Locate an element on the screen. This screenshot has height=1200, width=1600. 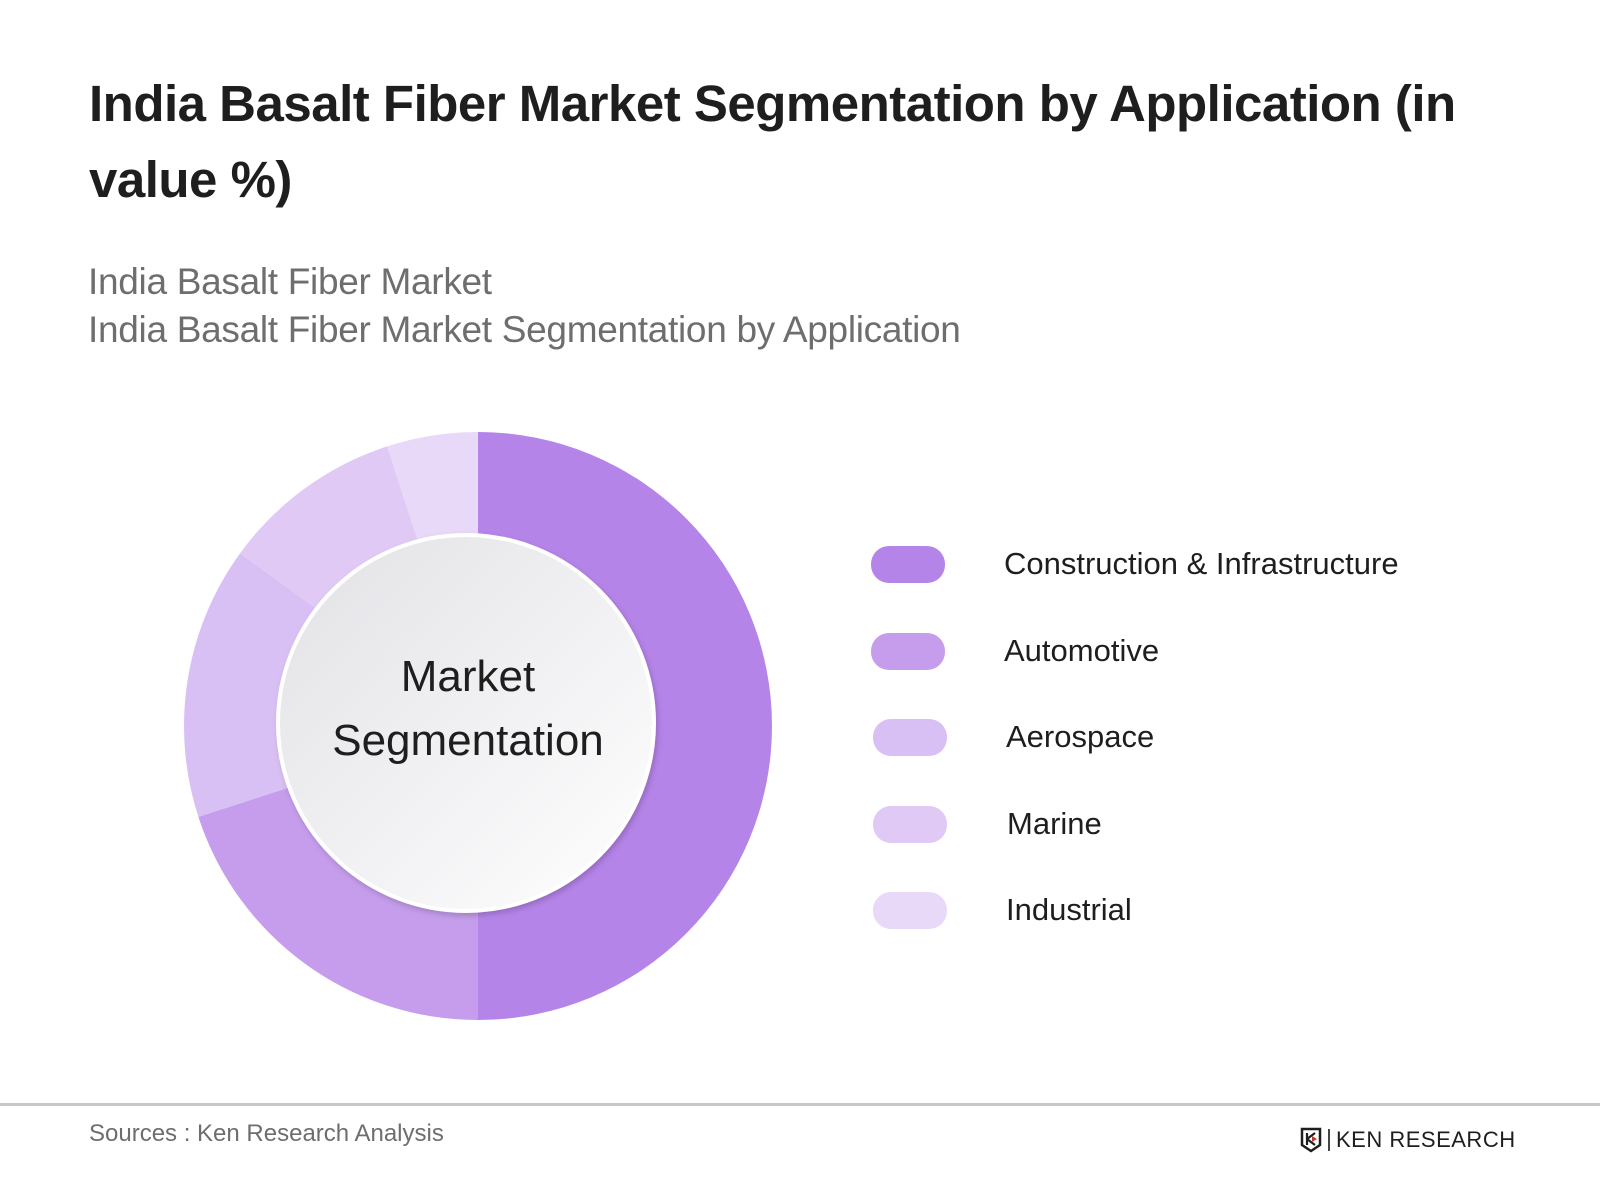
center-label-line-1: Market is located at coordinates (468, 676).